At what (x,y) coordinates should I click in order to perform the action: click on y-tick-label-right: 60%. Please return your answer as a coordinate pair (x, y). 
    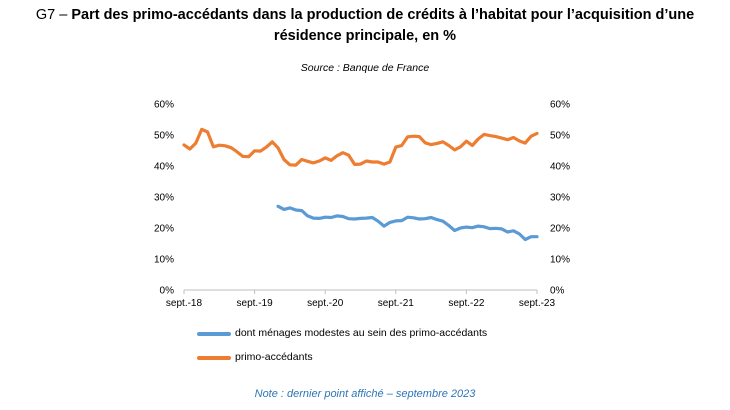
    Looking at the image, I should click on (560, 105).